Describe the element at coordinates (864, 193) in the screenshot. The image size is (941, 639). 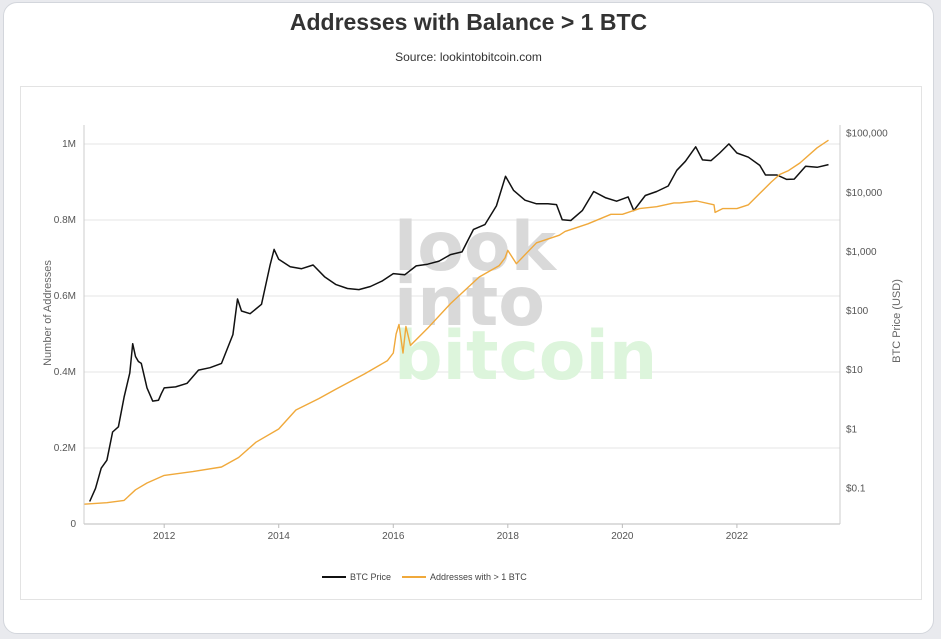
I see `y-right-tick-label: $10,000` at that location.